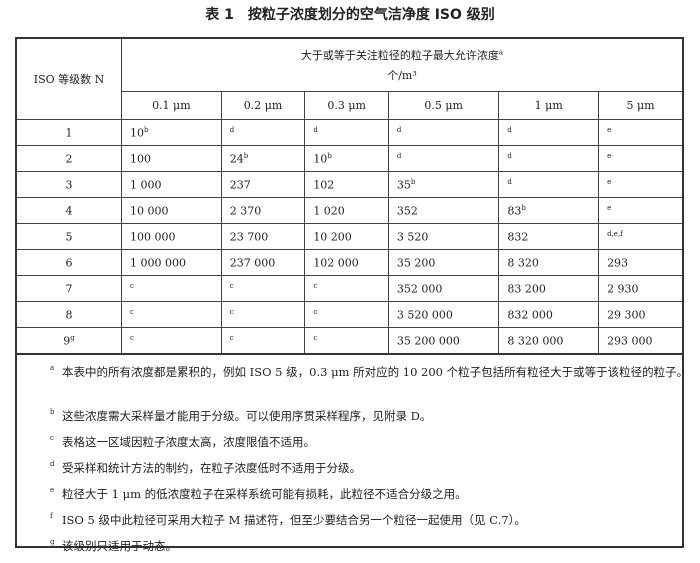 Image resolution: width=700 pixels, height=563 pixels. What do you see at coordinates (68, 158) in the screenshot?
I see `iso-class: 2` at bounding box center [68, 158].